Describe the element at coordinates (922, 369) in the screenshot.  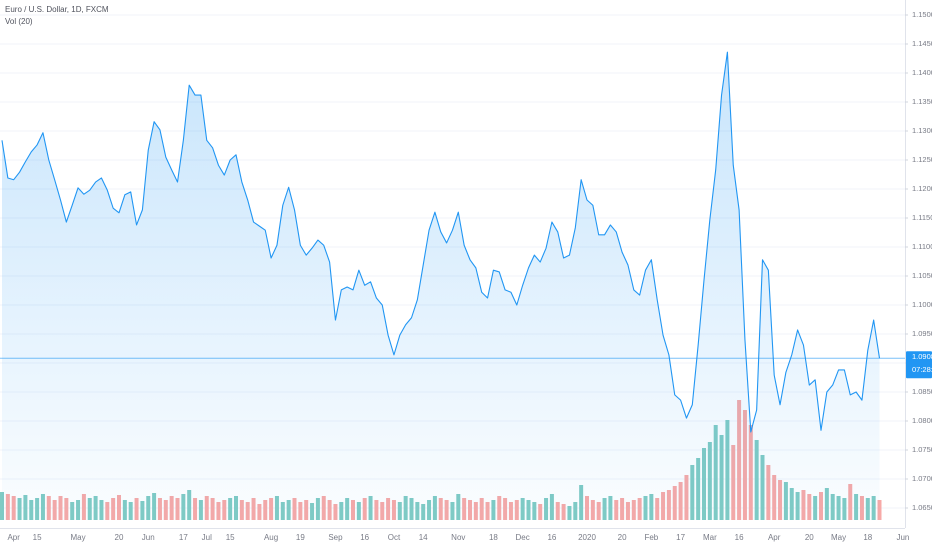
I see `countdown-label: 07:28:41` at that location.